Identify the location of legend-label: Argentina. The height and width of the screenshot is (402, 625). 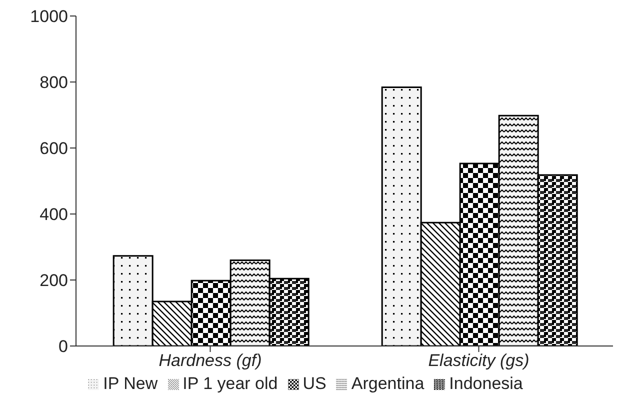
(387, 383).